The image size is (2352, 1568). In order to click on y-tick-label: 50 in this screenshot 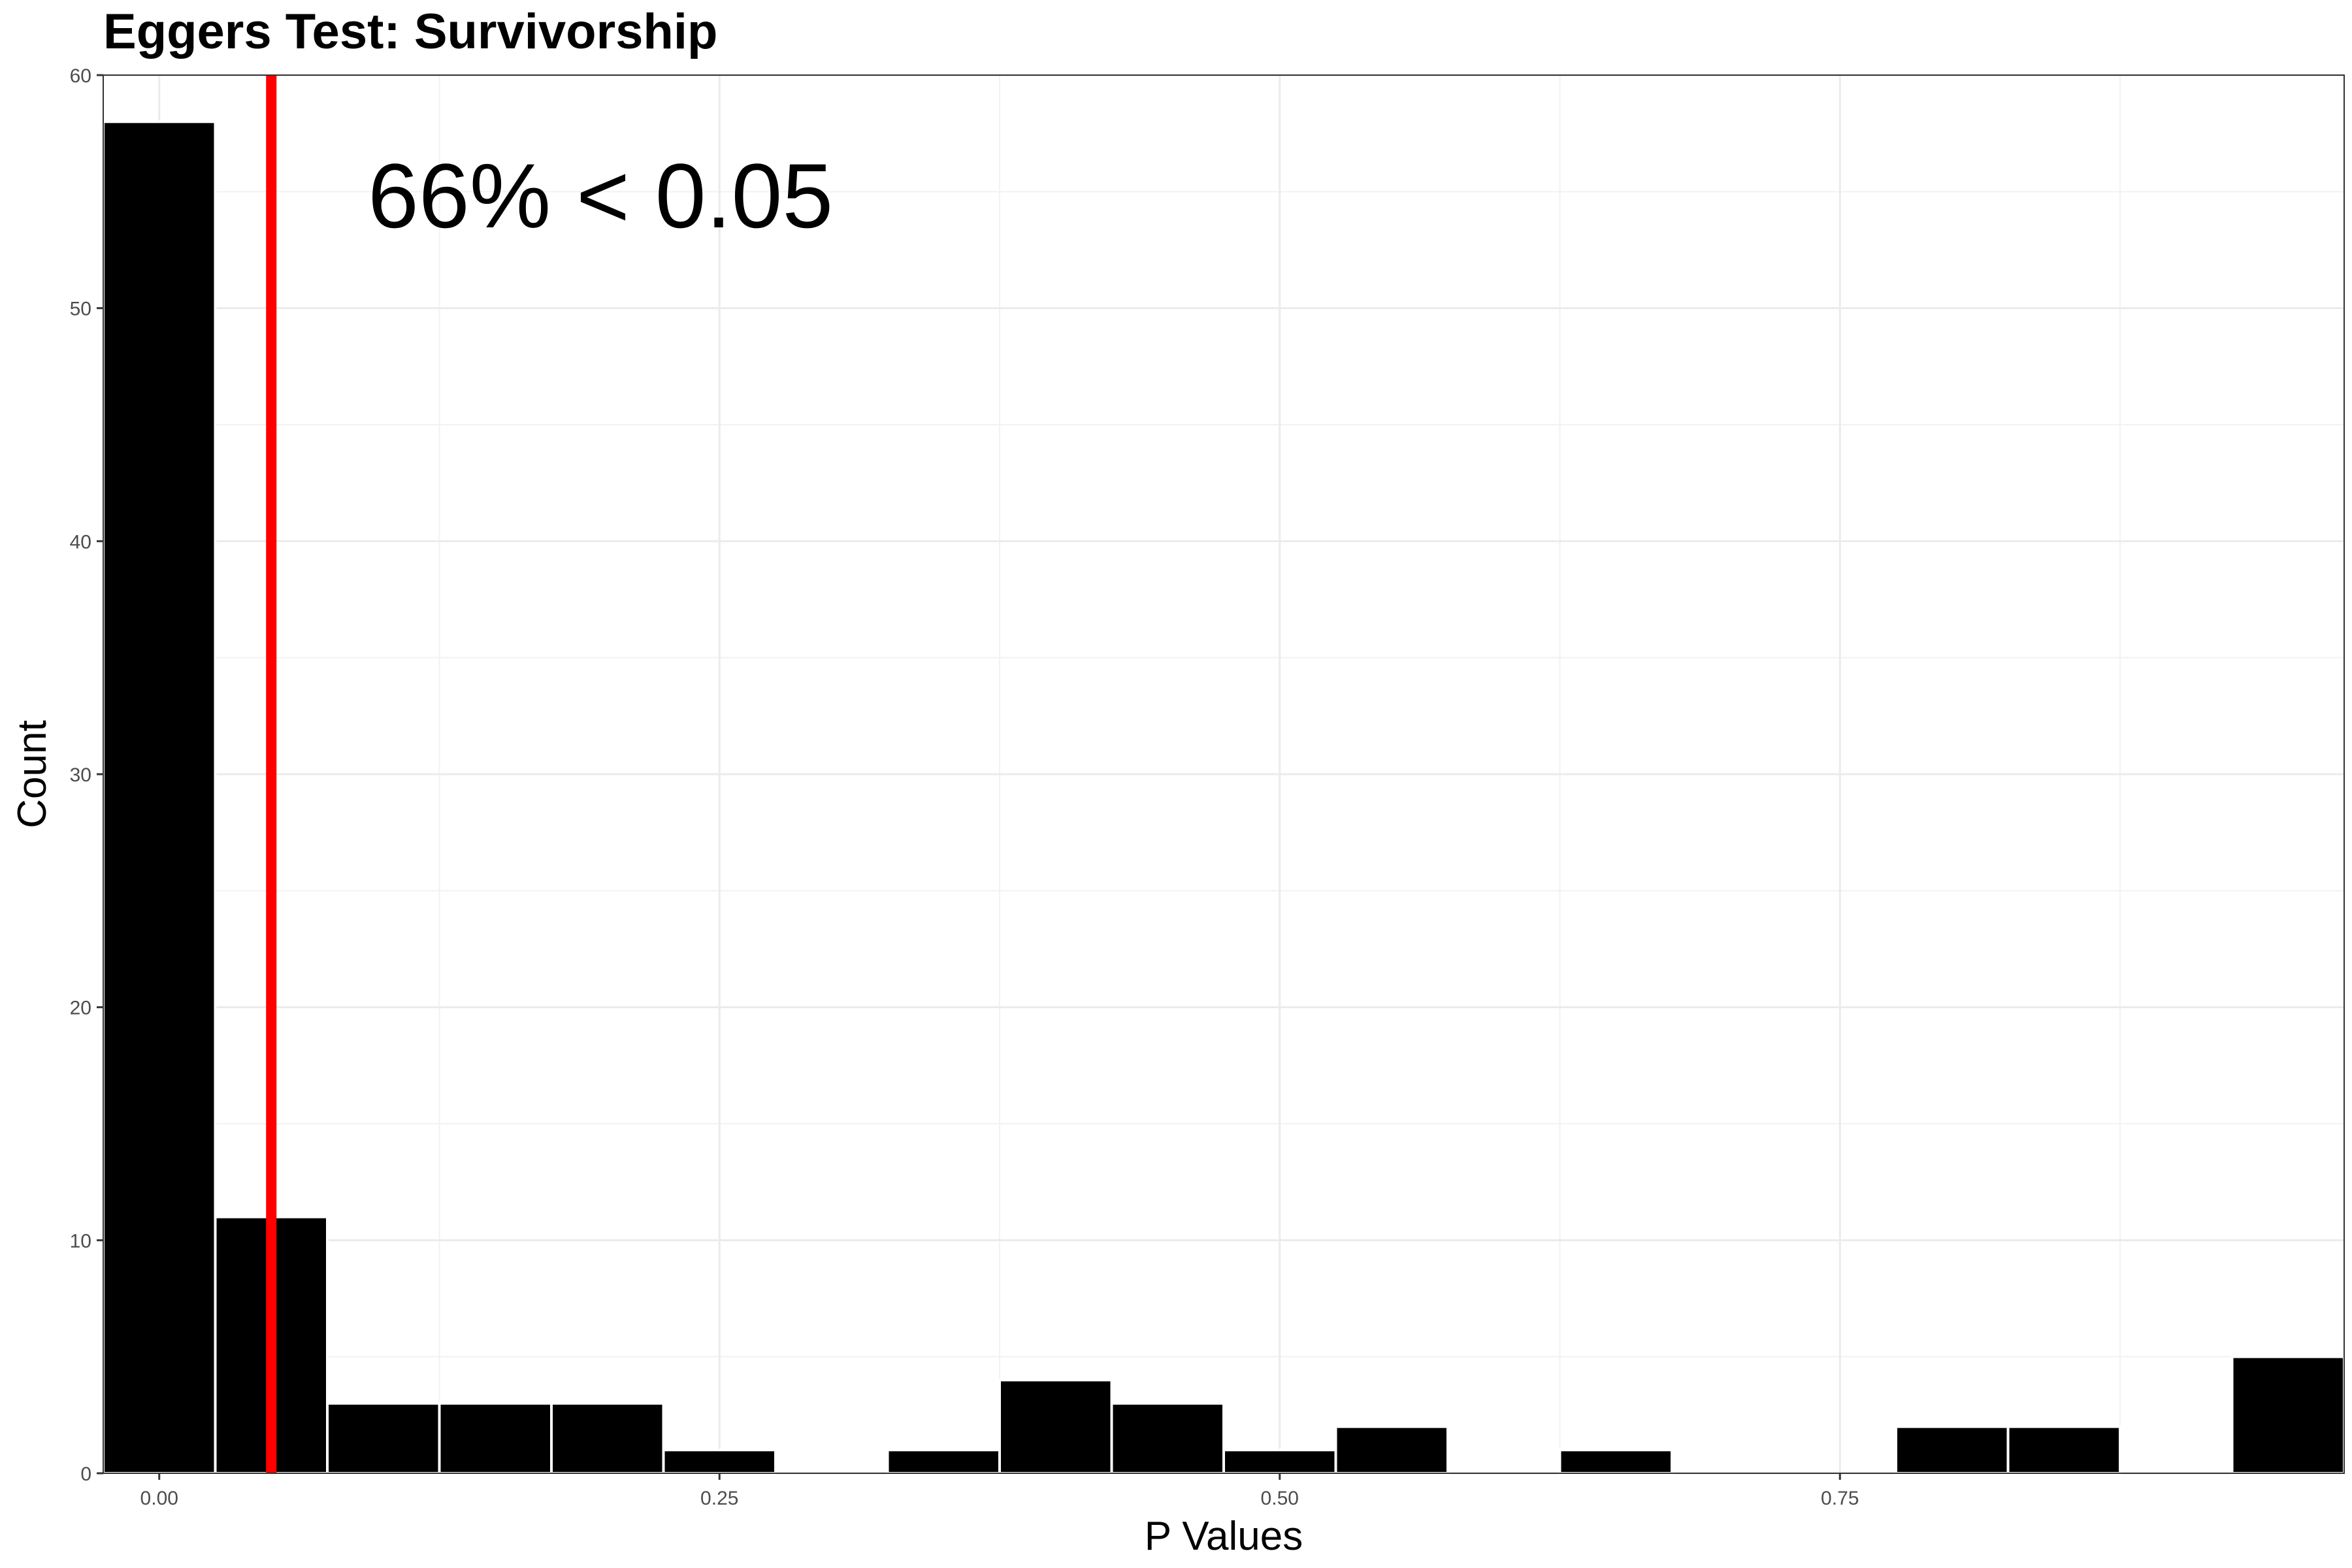, I will do `click(80, 309)`.